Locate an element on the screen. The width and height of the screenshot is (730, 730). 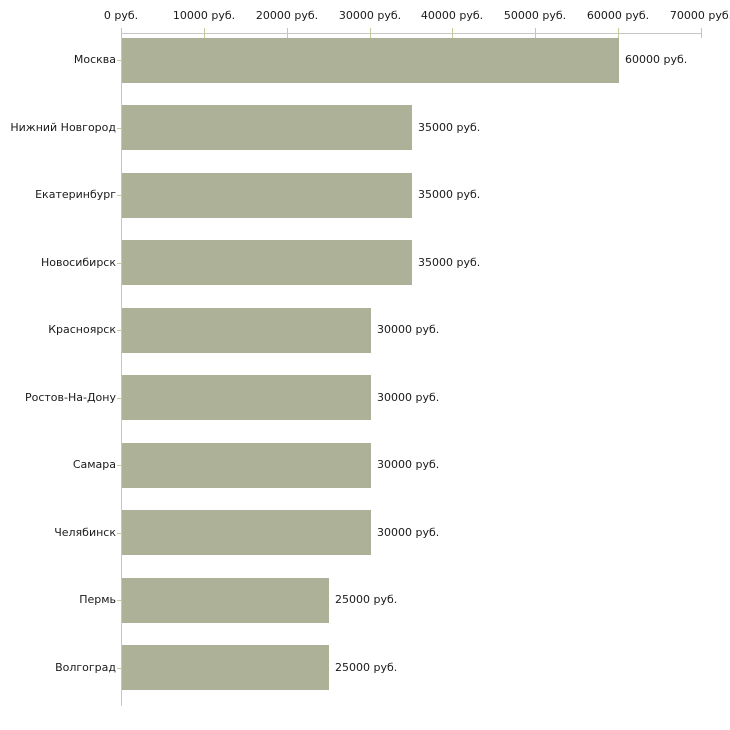
x-axis-tick-label: 10000 руб. is located at coordinates (204, 15).